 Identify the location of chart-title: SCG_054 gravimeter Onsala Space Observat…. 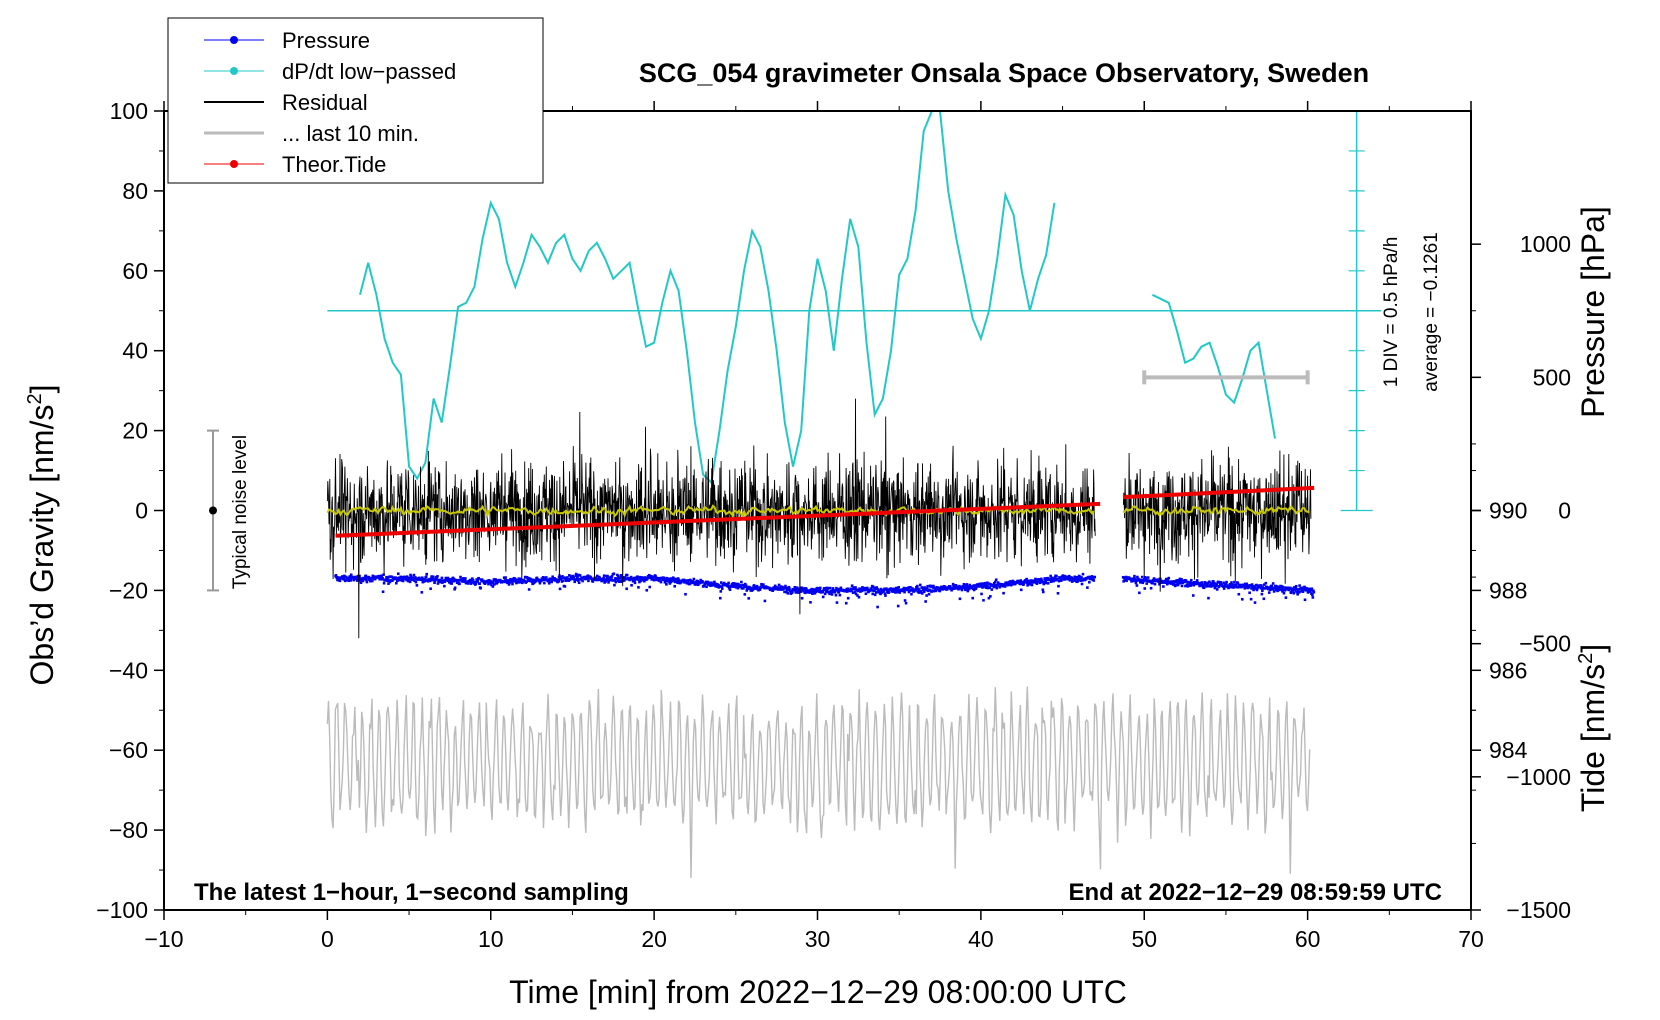
(1004, 73).